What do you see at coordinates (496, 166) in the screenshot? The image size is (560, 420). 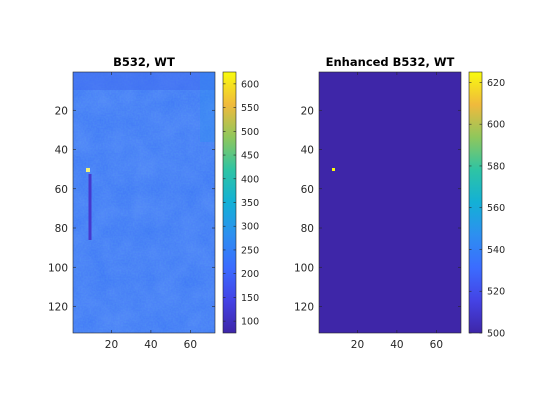 I see `right-colorbar-tick-label: 580` at bounding box center [496, 166].